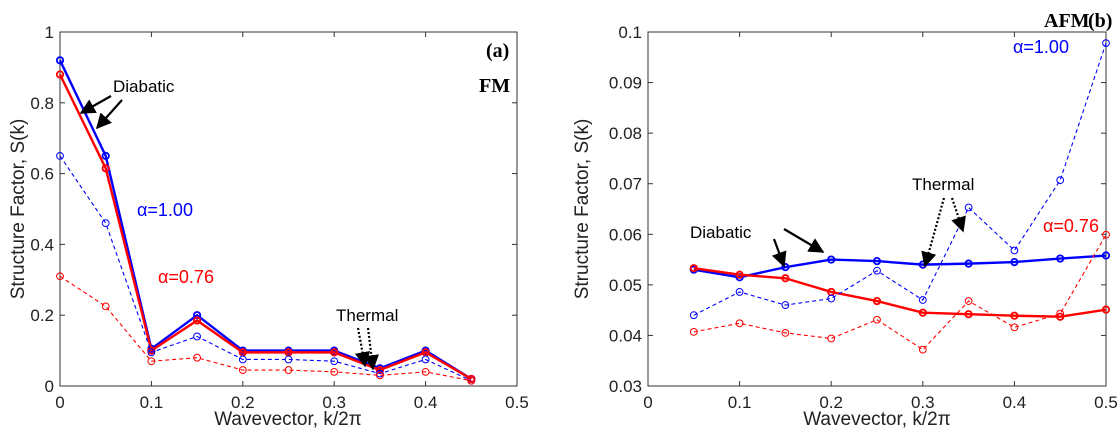 The image size is (1120, 431). I want to click on panel-b-thermal-annotation: Thermal, so click(943, 184).